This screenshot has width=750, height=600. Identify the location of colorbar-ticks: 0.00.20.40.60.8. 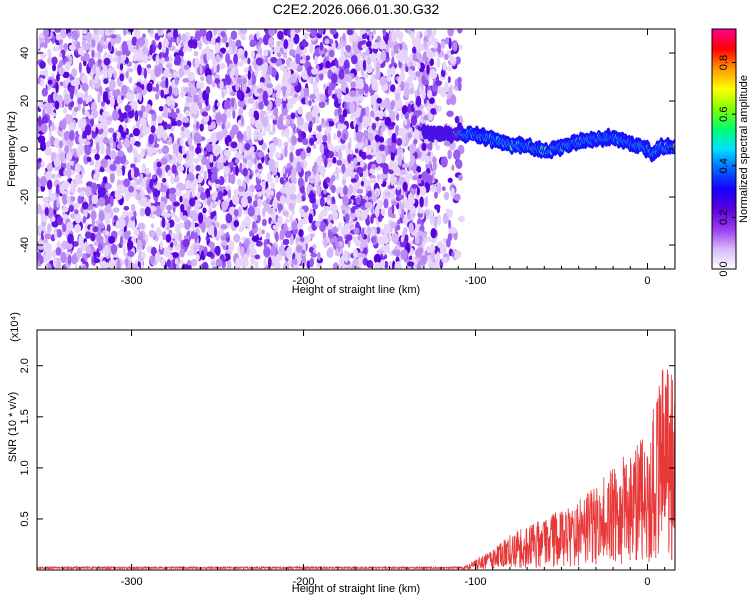
(727, 166).